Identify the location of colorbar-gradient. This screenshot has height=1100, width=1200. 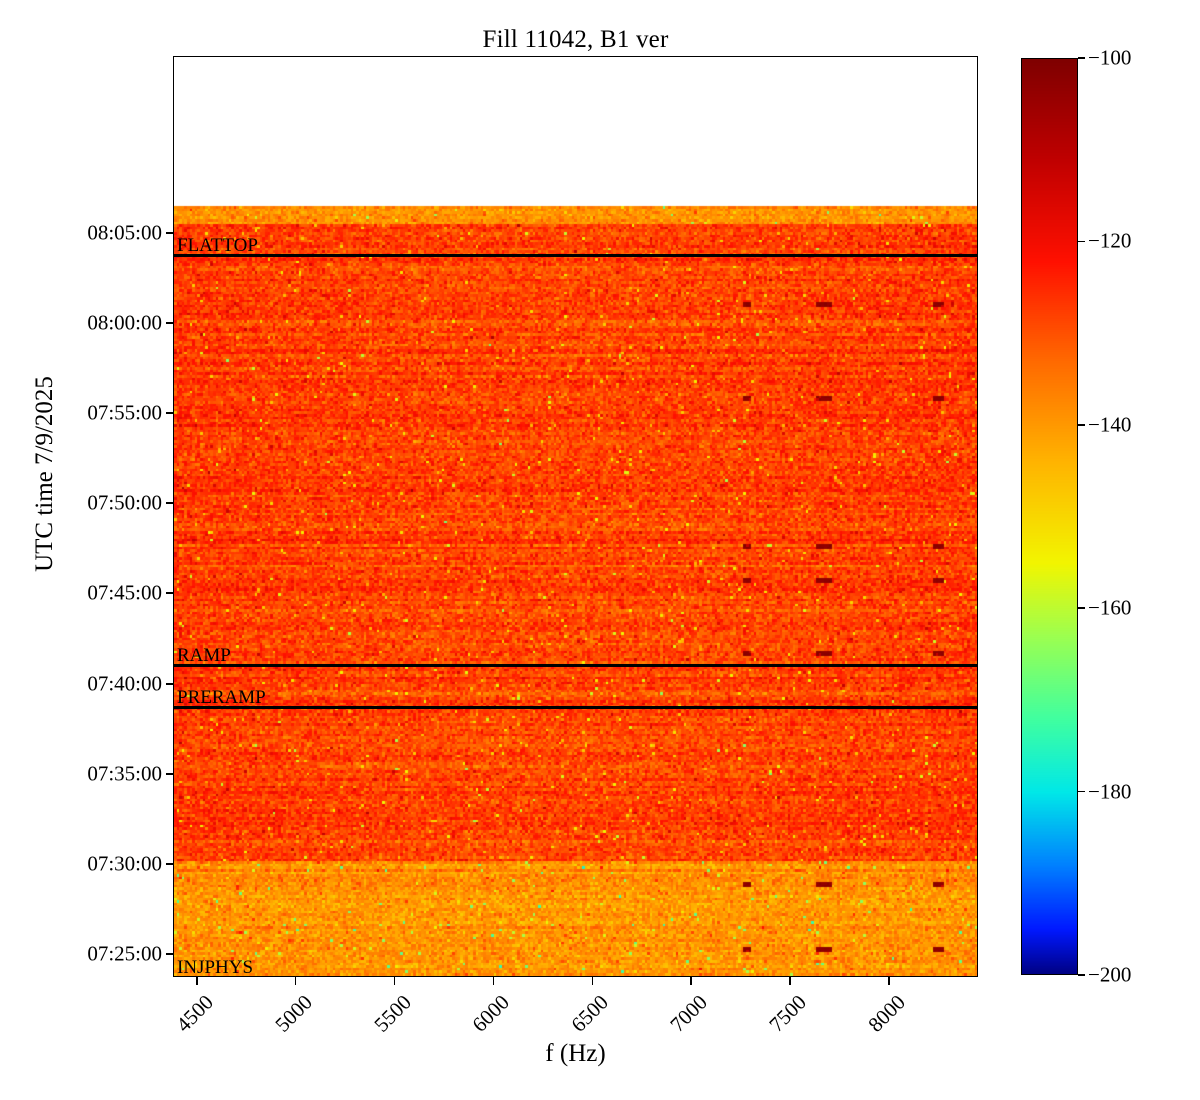
(1049, 516).